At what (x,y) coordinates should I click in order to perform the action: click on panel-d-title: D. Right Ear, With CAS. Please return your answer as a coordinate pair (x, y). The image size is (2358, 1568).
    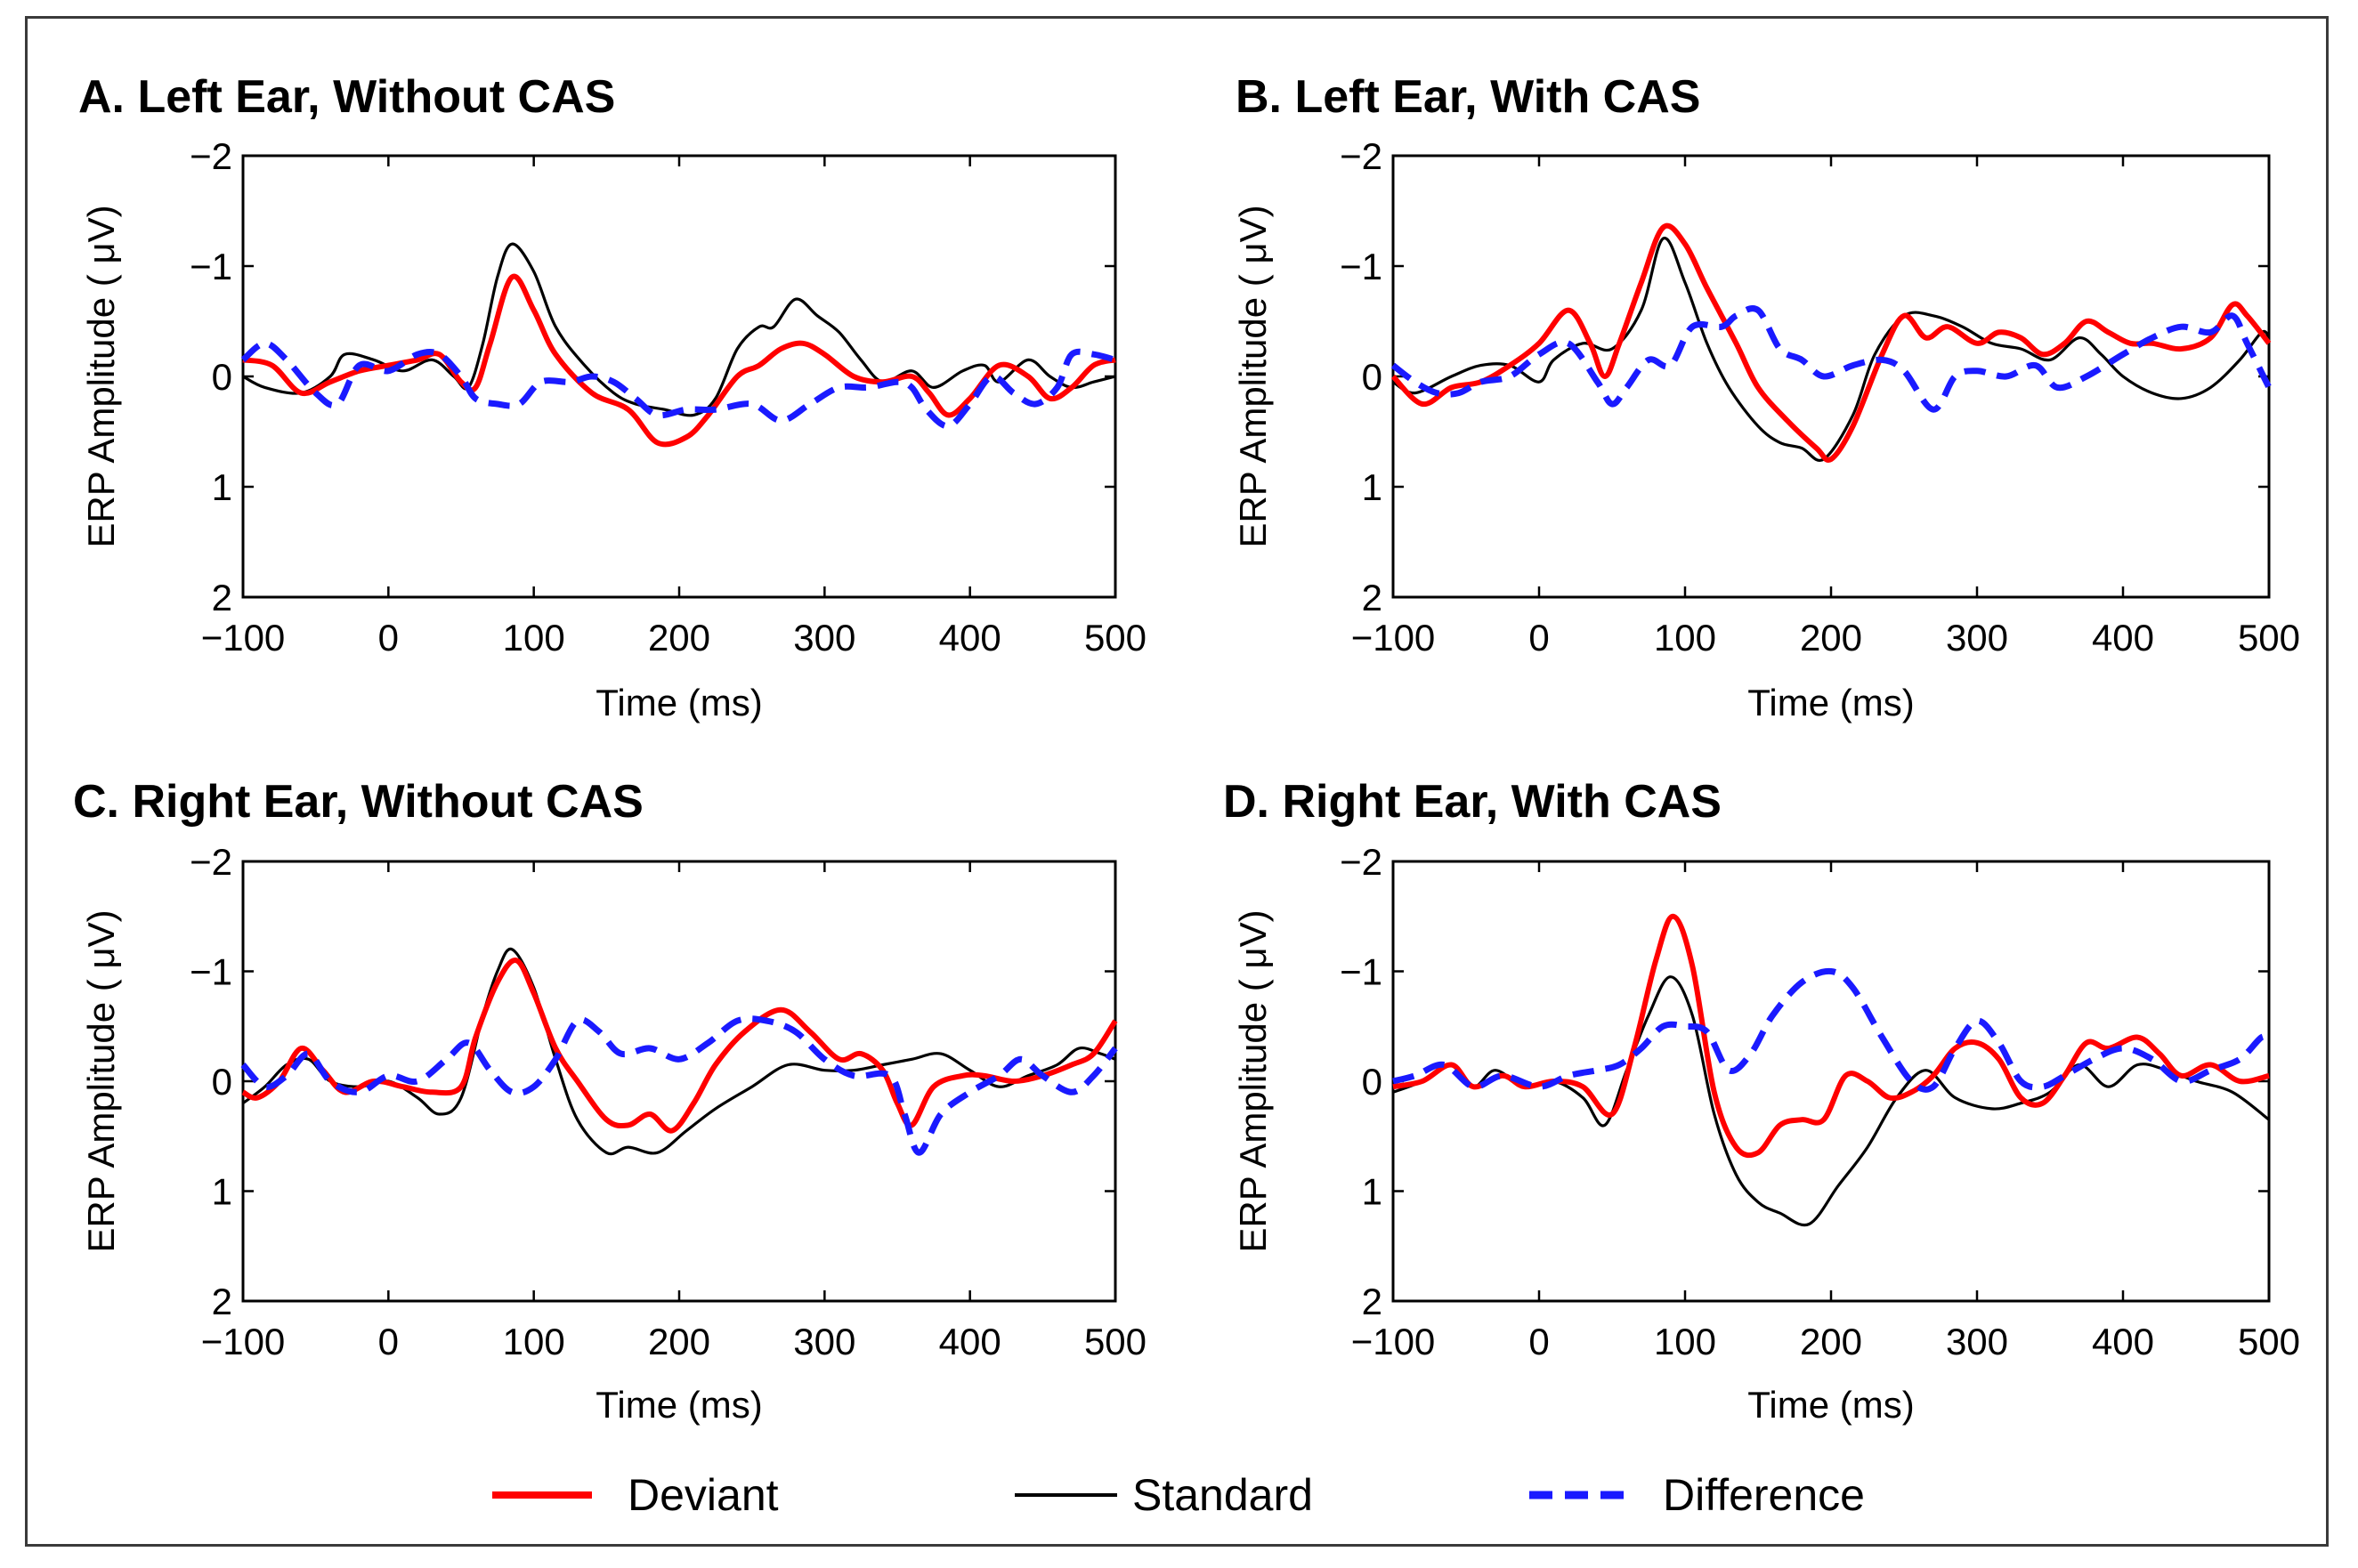
    Looking at the image, I should click on (1472, 802).